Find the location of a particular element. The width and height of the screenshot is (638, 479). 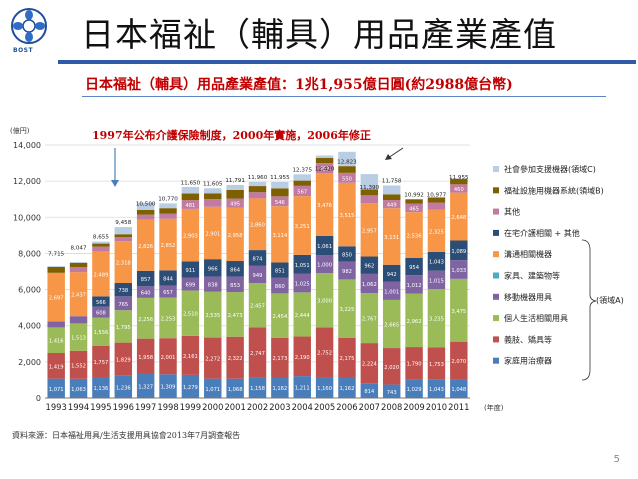

segment-value-label: 911 is located at coordinates (190, 271).